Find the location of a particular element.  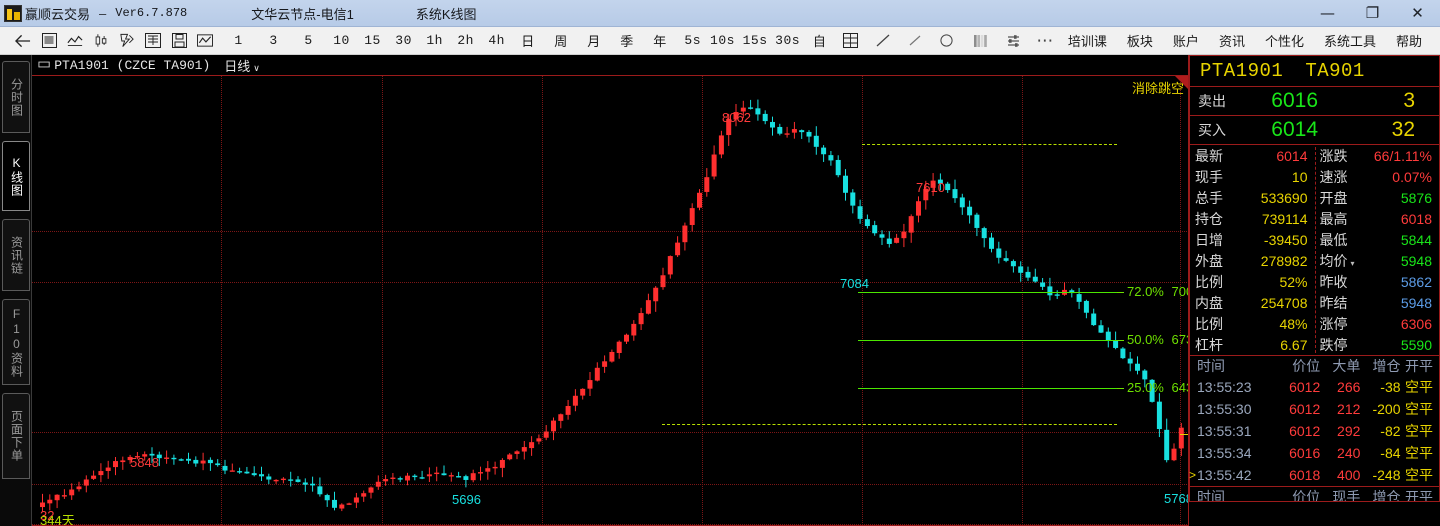

ask-qty: 3 is located at coordinates (1409, 100).